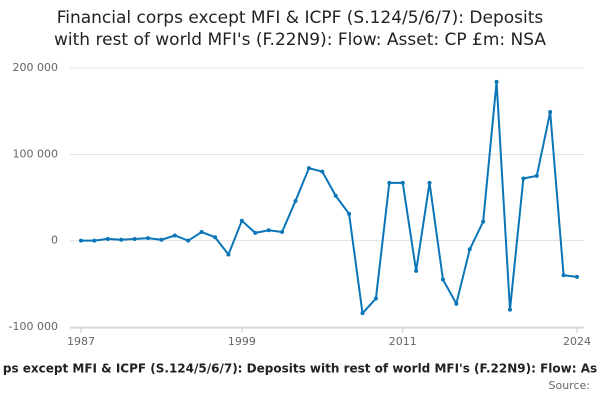  I want to click on y-tick-label: 200 000, so click(36, 67).